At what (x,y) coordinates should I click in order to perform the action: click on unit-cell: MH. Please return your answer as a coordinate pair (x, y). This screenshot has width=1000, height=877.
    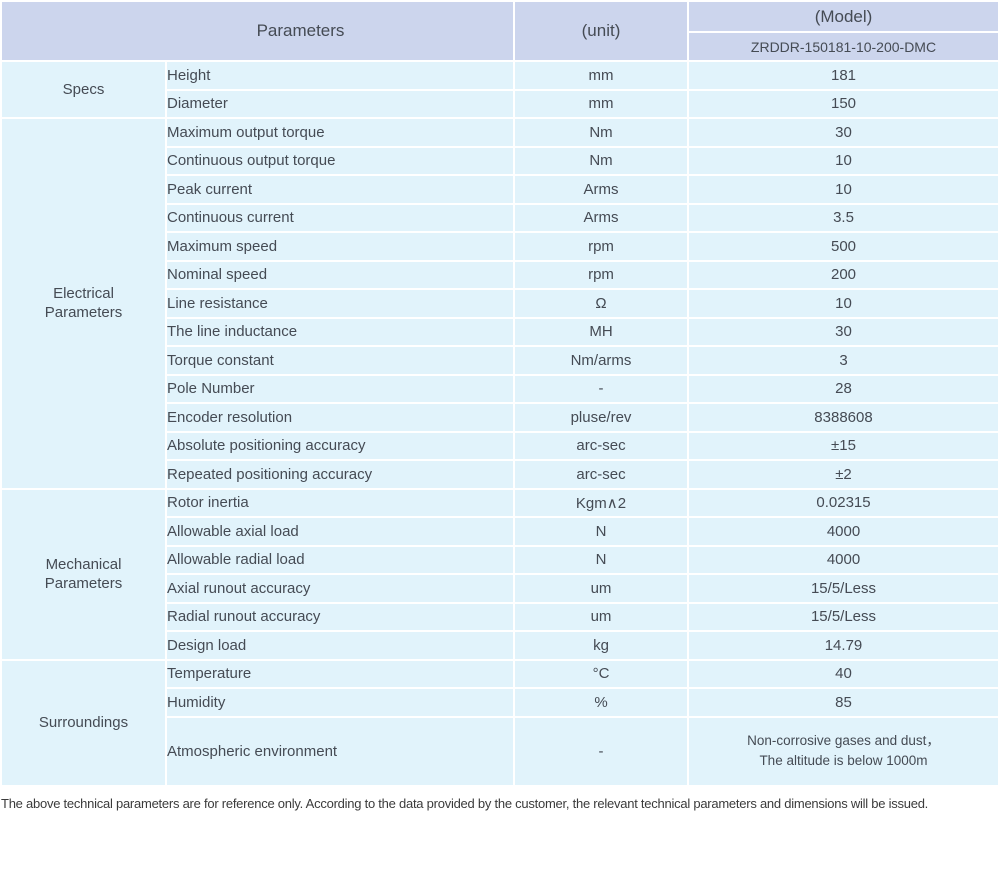
    Looking at the image, I should click on (601, 331).